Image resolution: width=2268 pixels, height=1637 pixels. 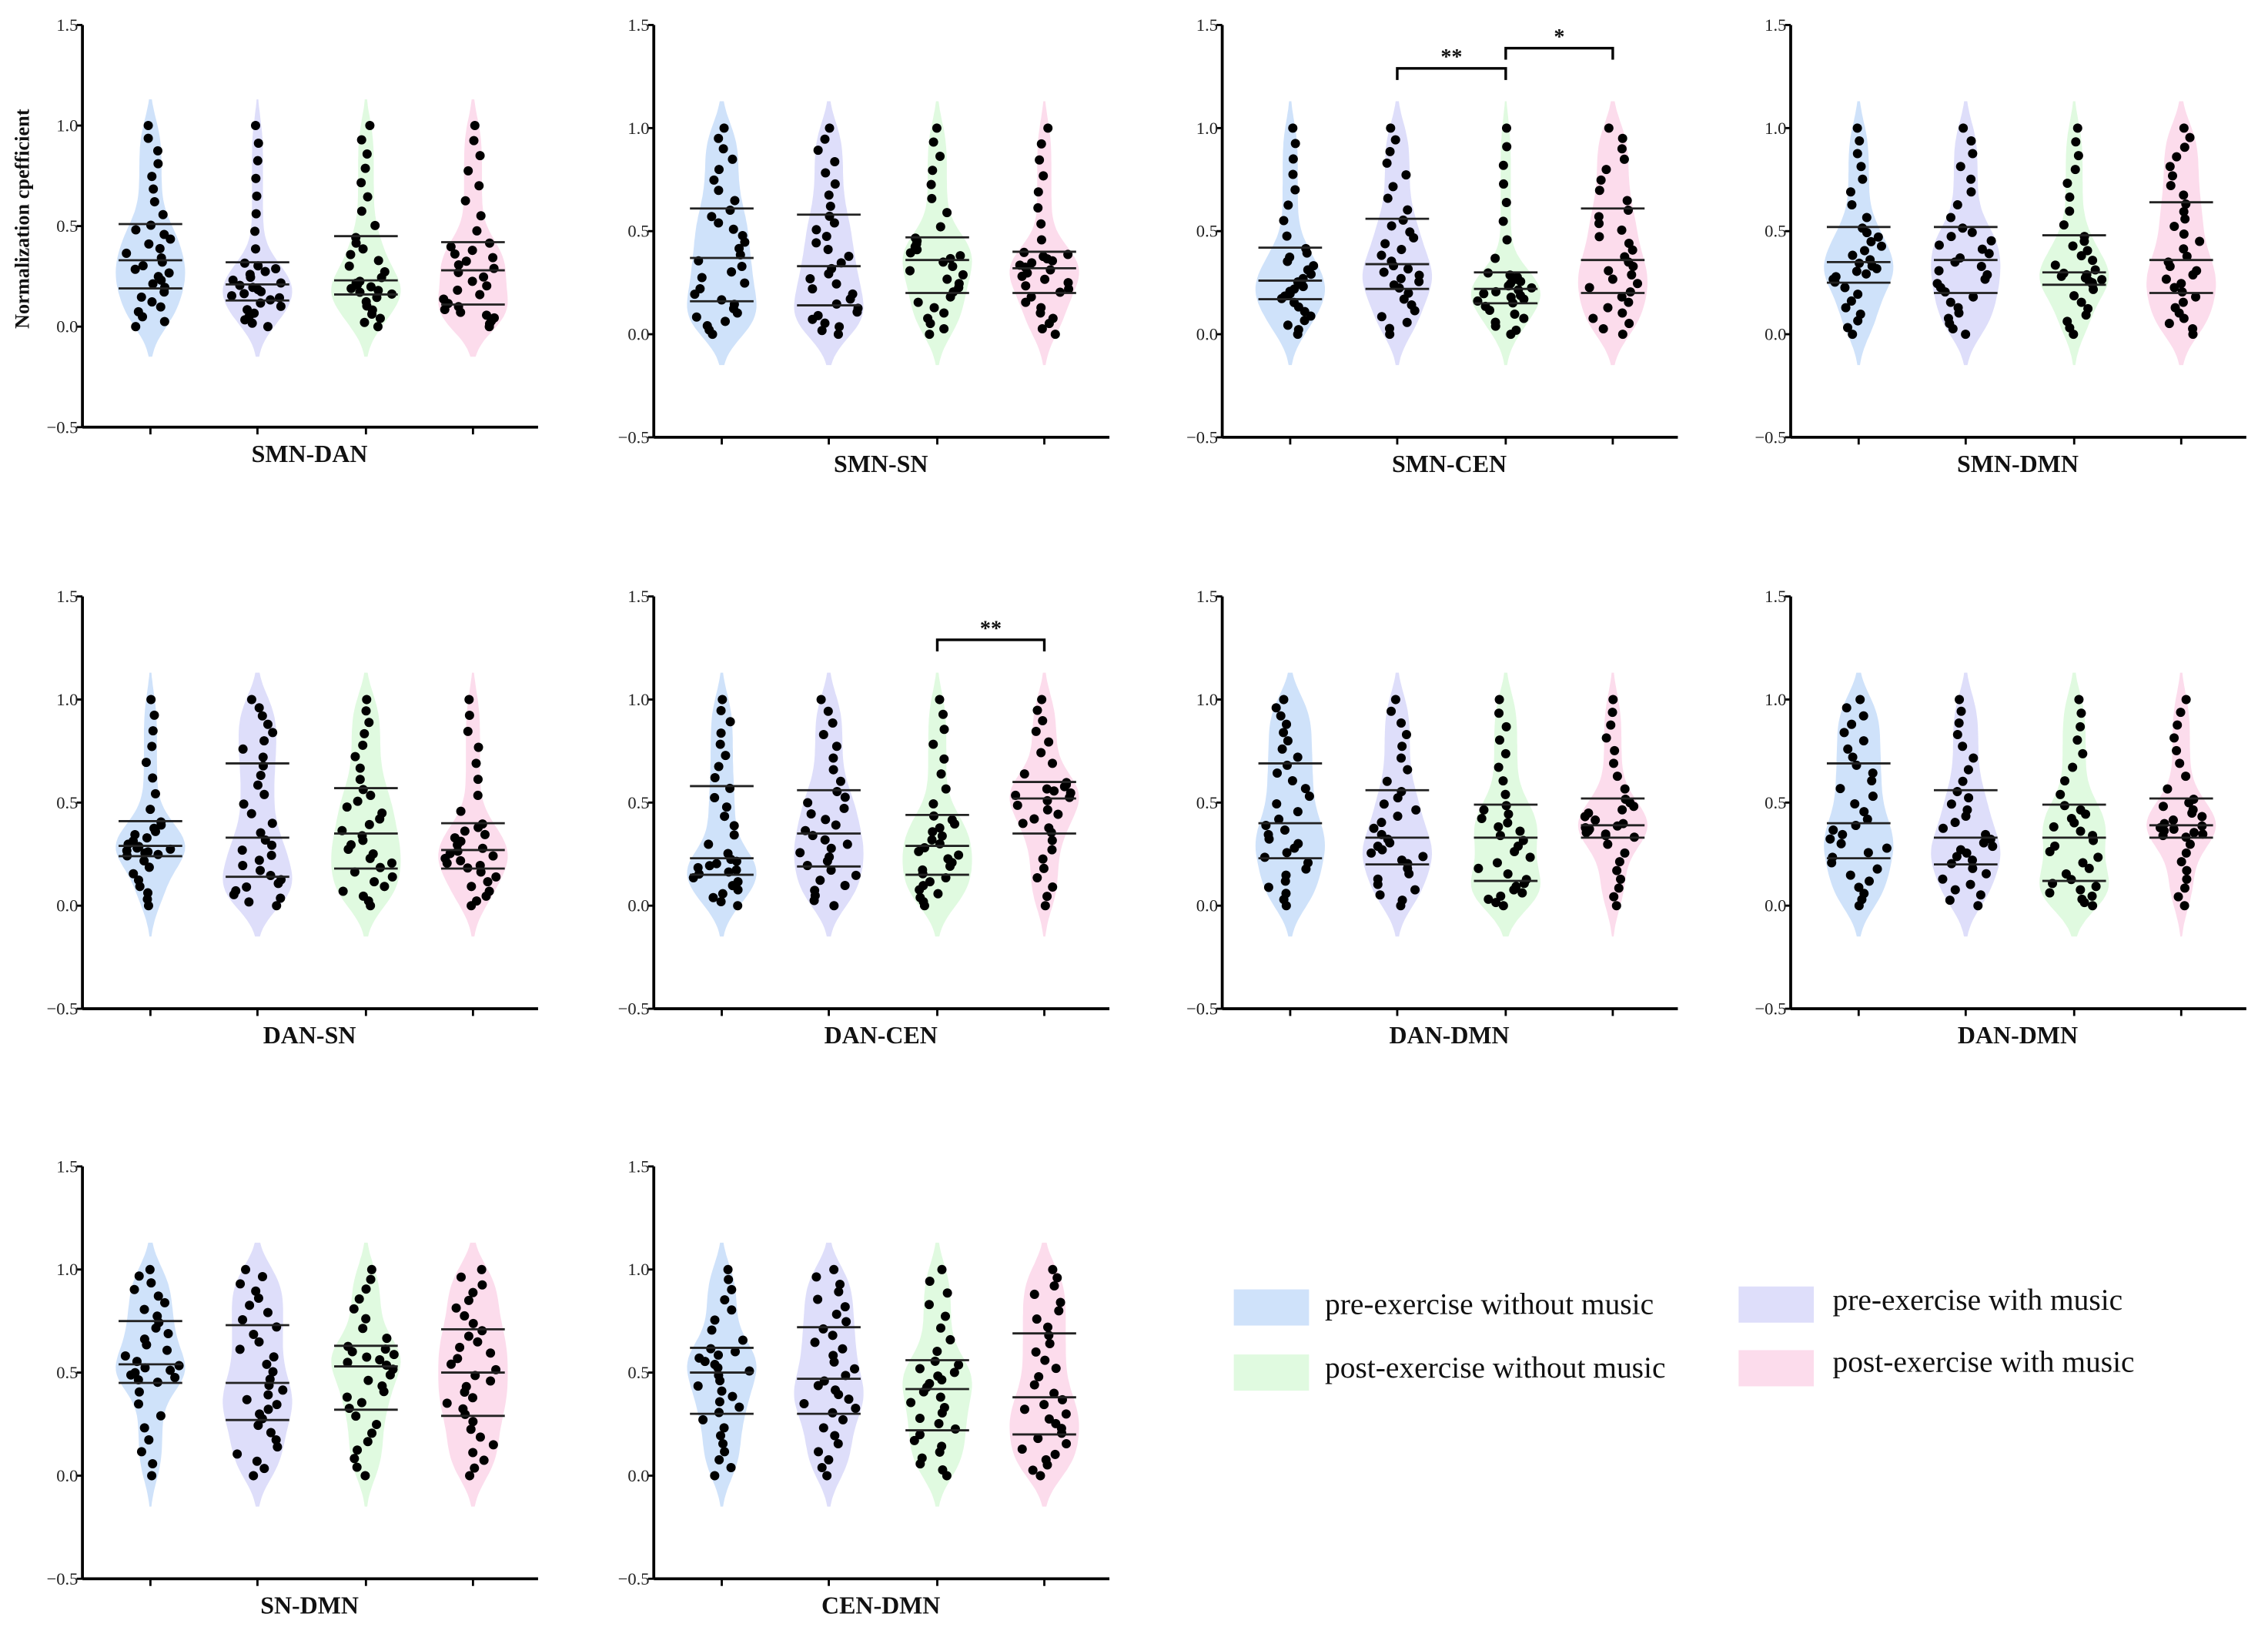 What do you see at coordinates (1775, 231) in the screenshot?
I see `y-tick-label: 0.5` at bounding box center [1775, 231].